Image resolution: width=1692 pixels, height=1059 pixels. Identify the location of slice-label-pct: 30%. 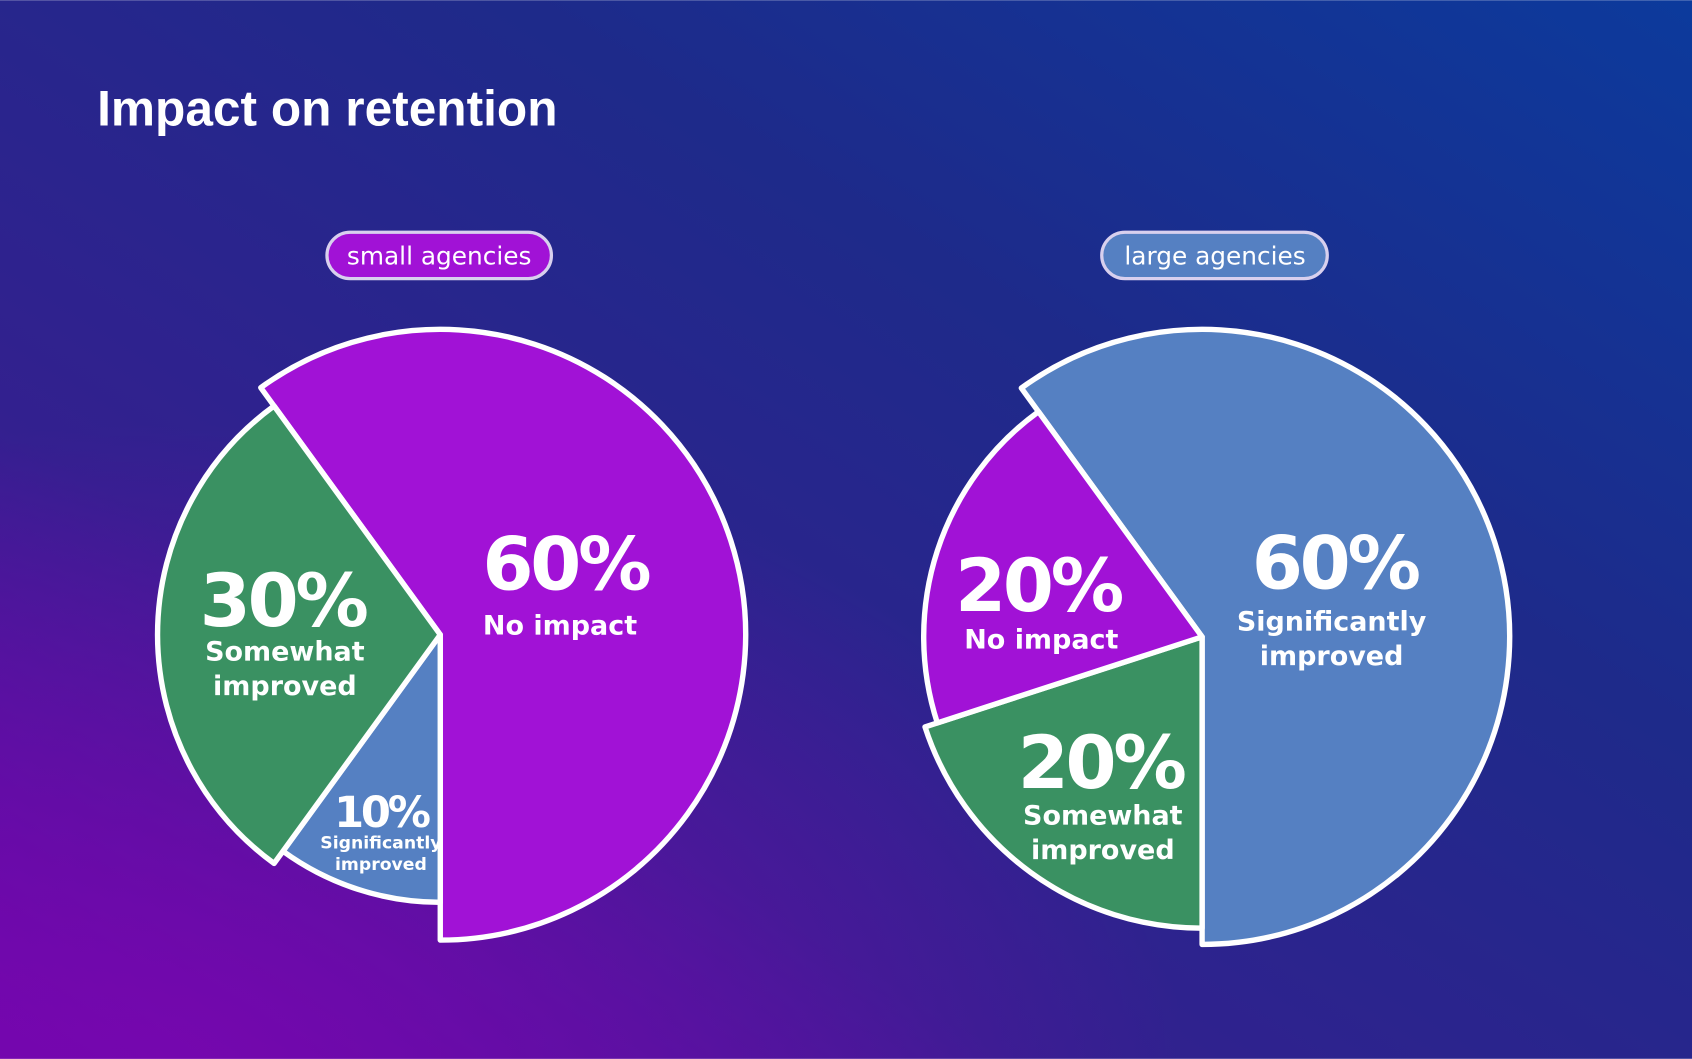
(284, 601).